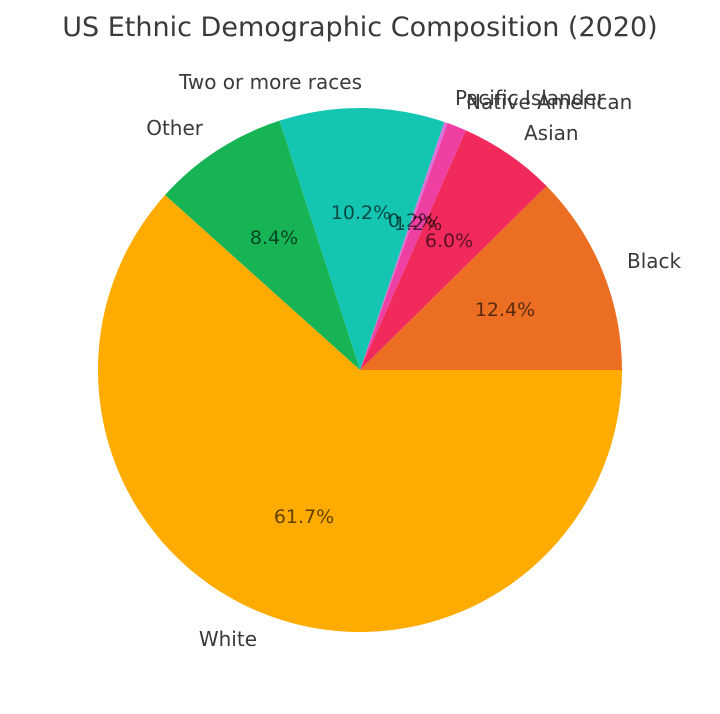 This screenshot has width=720, height=714. Describe the element at coordinates (551, 133) in the screenshot. I see `slice-label-asian: Asian` at that location.